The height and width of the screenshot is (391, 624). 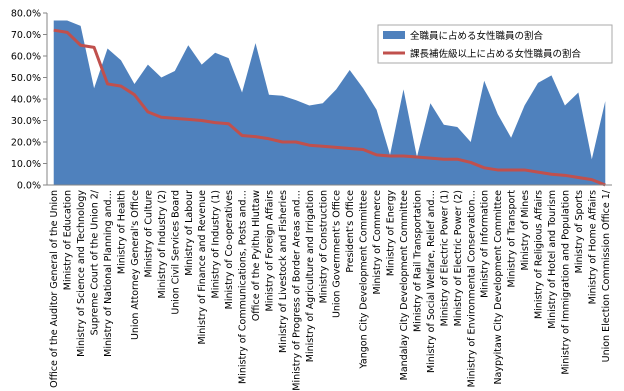 I want to click on x-tick-label: Ministry of Hotel and Tourism, so click(x=552, y=259).